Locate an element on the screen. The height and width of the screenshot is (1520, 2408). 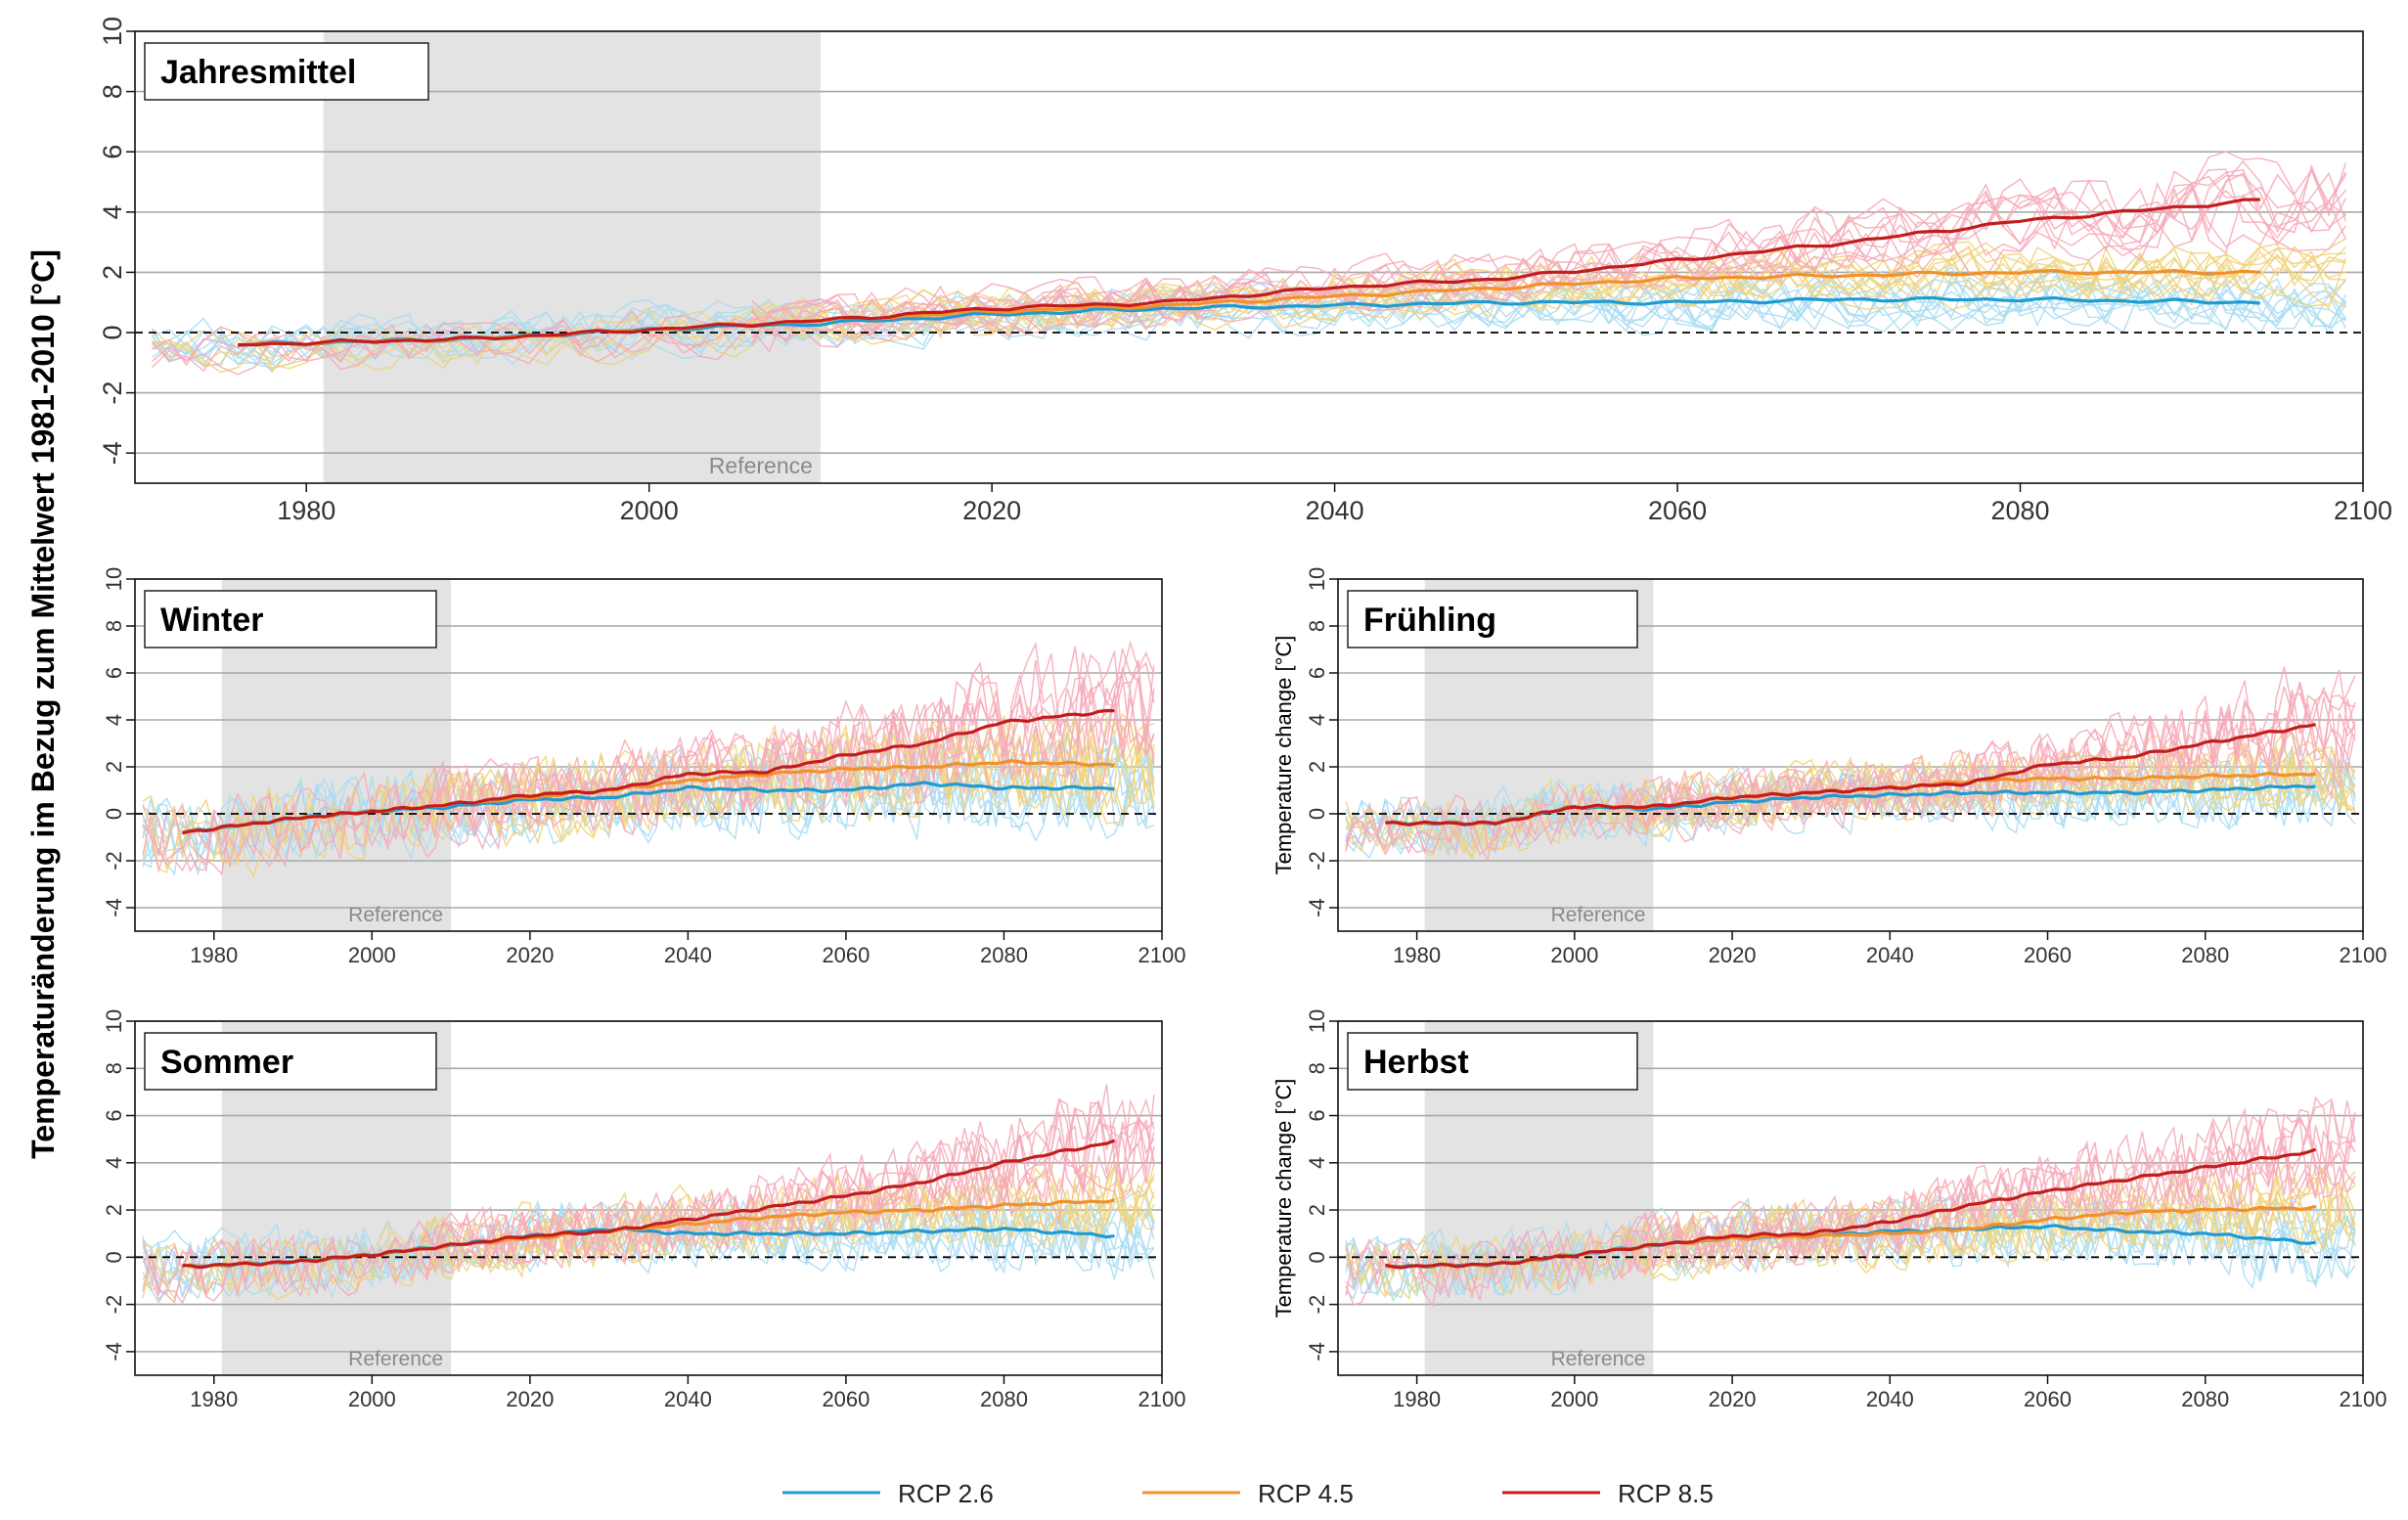
panel-title: Jahresmittel is located at coordinates (258, 72).